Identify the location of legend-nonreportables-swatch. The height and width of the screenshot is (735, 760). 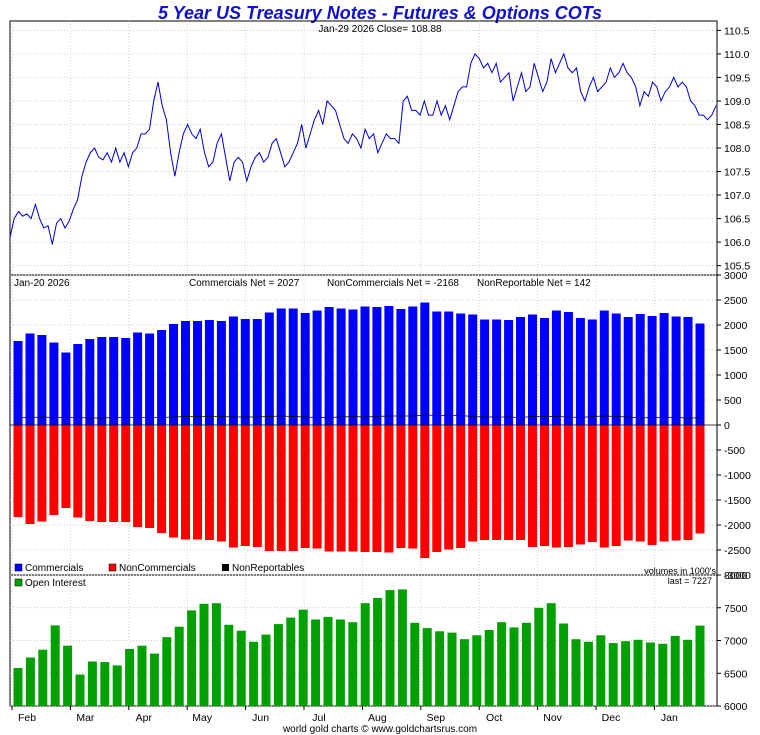
(225, 567).